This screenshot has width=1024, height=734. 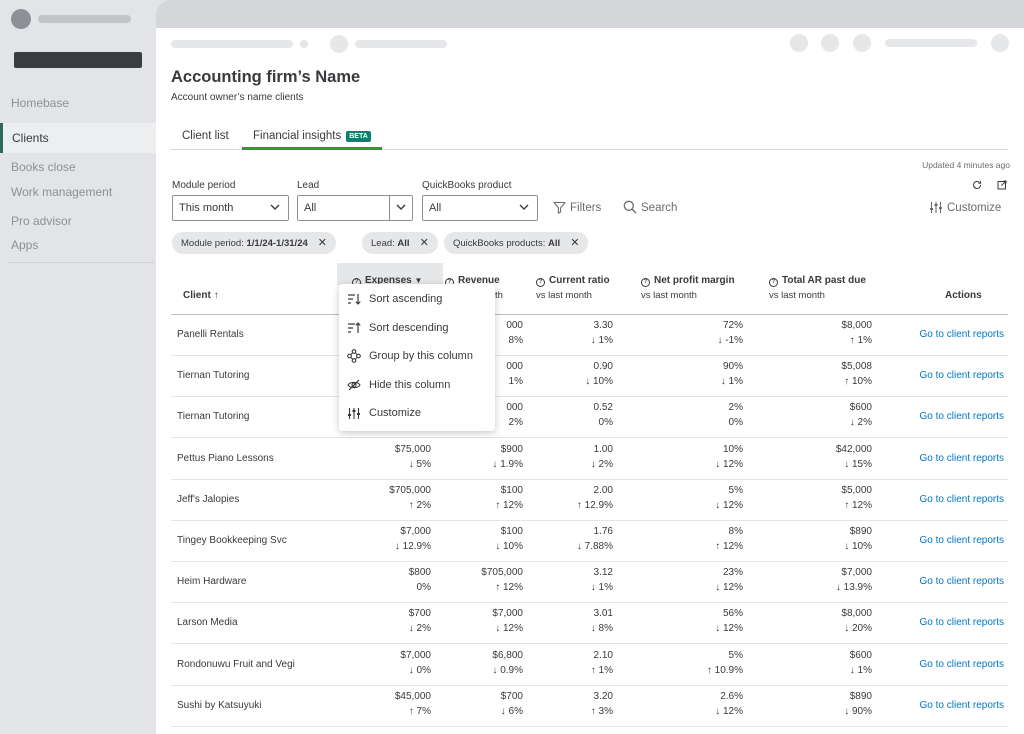 I want to click on header-divider, so click(x=589, y=314).